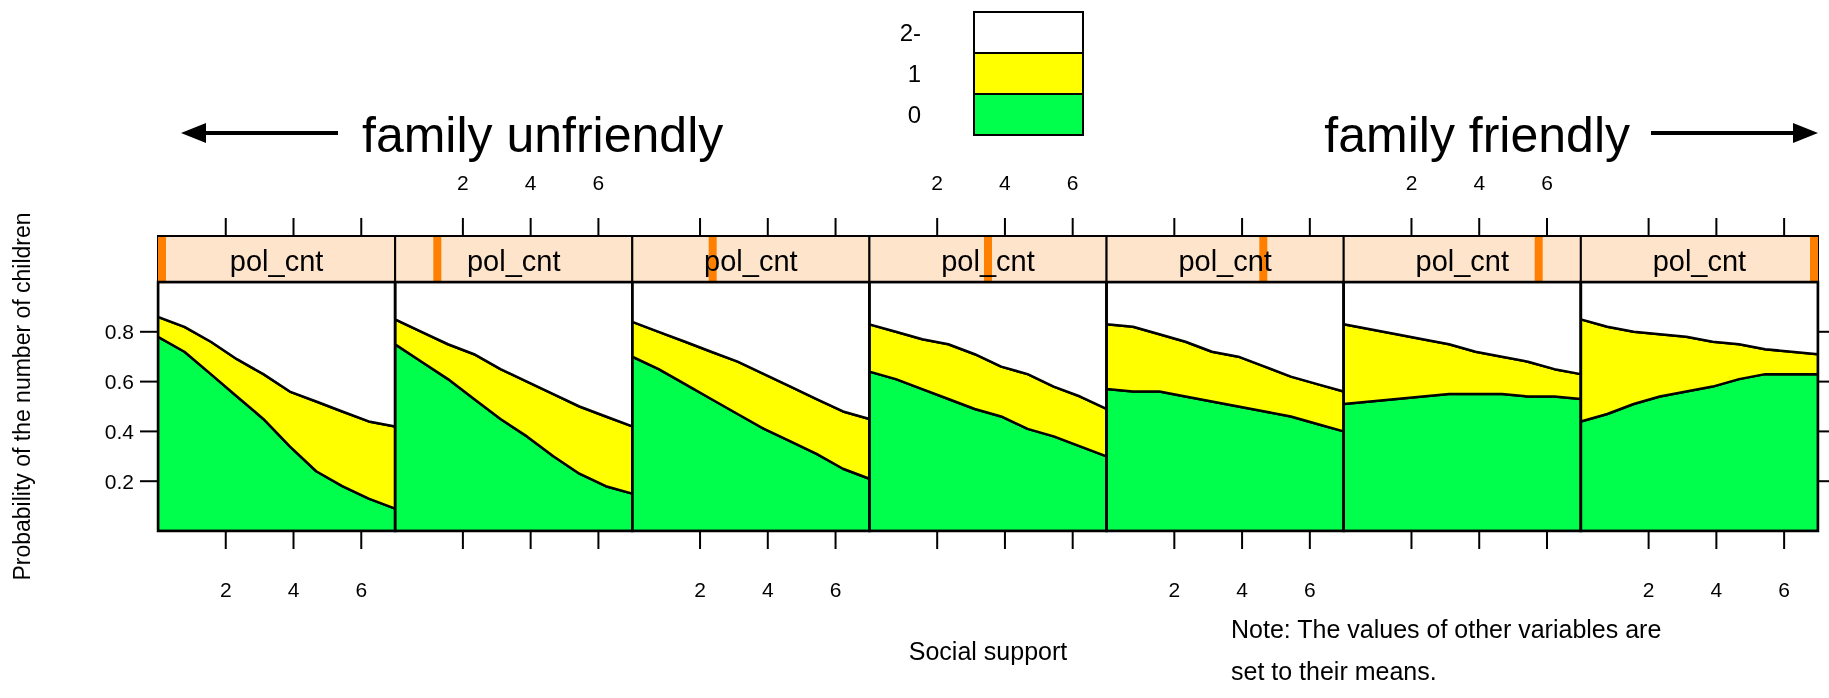  I want to click on y-tick-label: 0.2, so click(119, 481).